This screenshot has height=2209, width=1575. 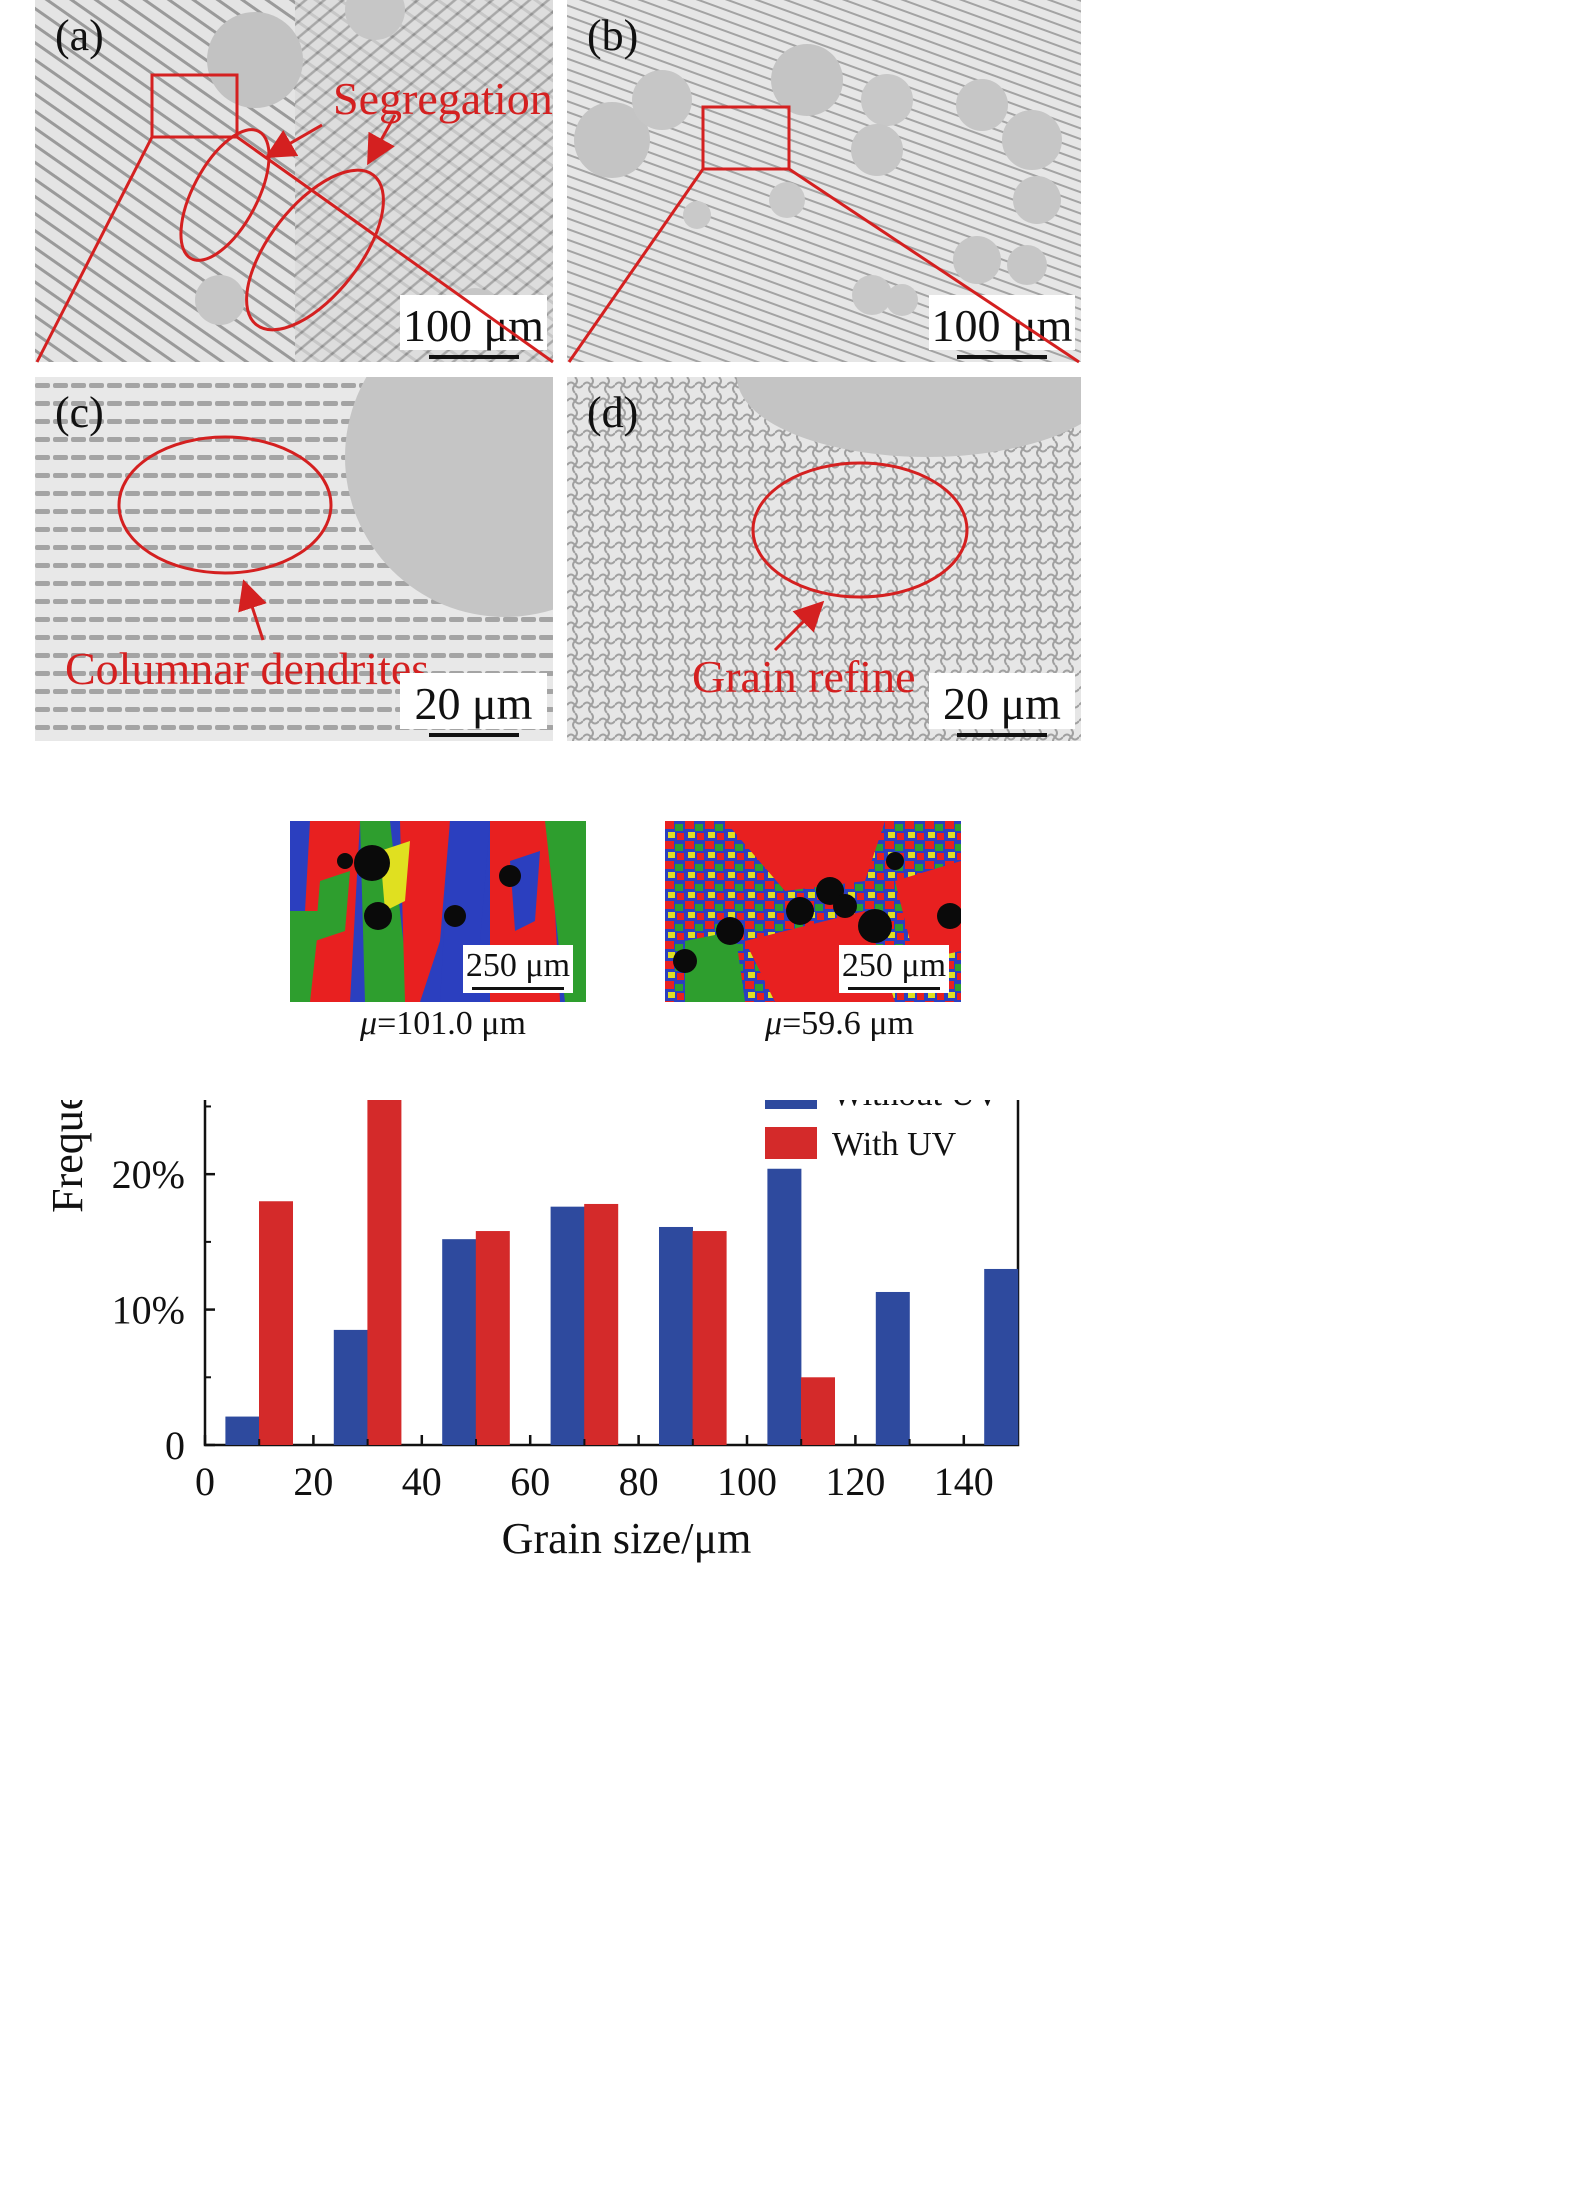 What do you see at coordinates (473, 325) in the screenshot?
I see `scale-bar-a-label: 100 μm` at bounding box center [473, 325].